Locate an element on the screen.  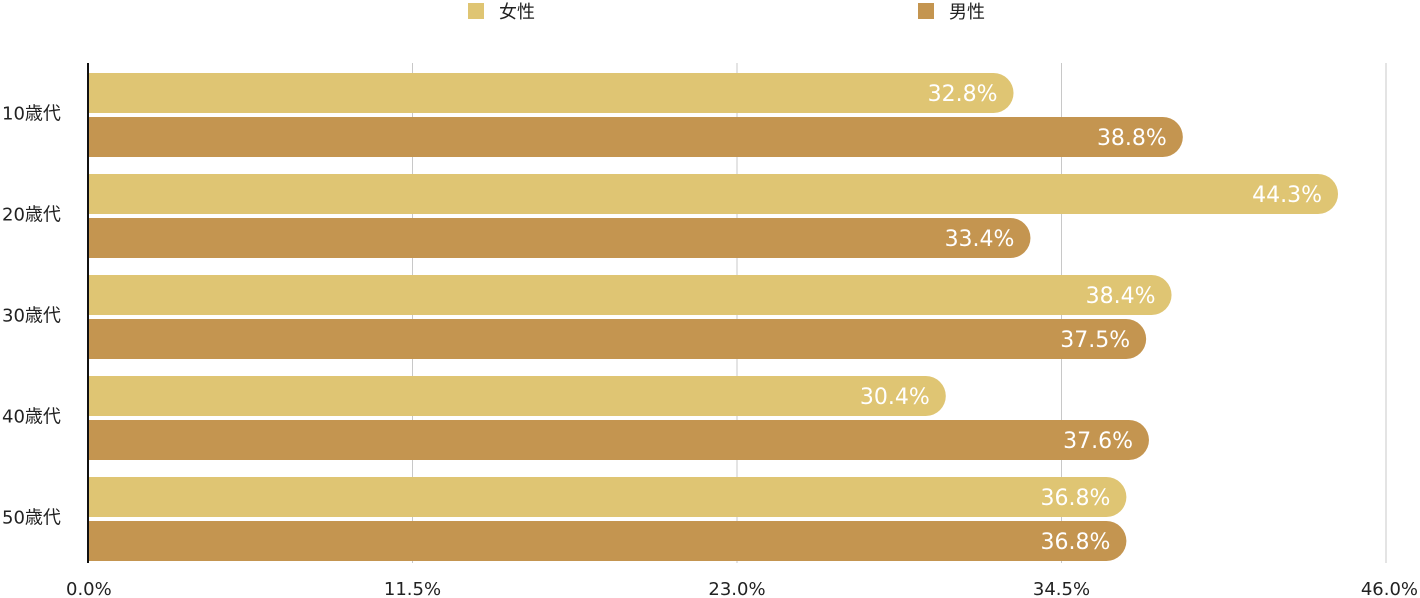
y-category-label: 40歳代 is located at coordinates (31, 417).